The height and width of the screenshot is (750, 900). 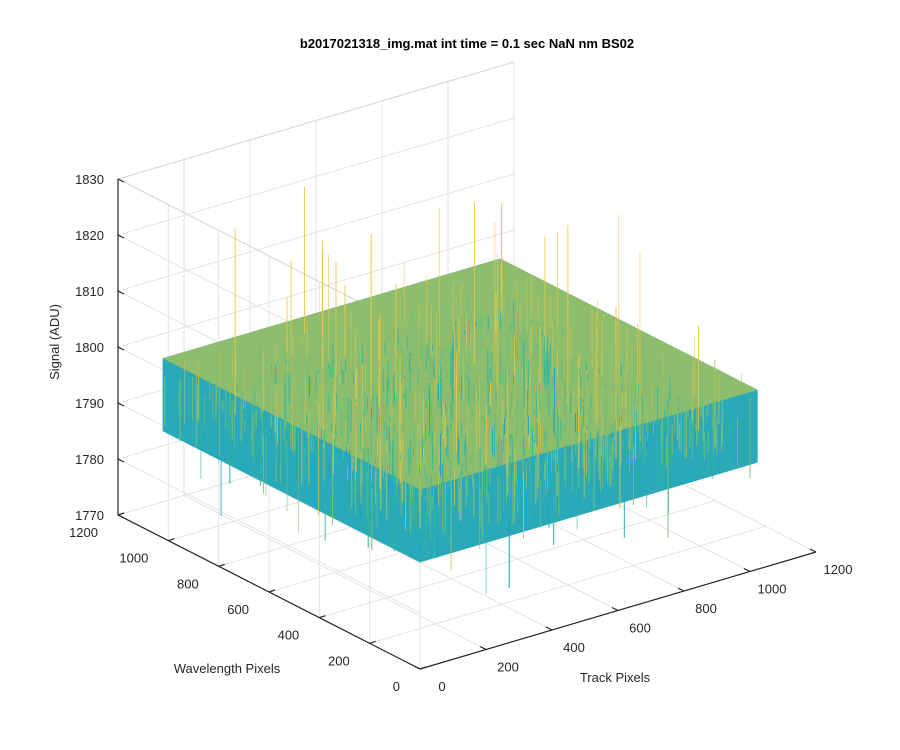 I want to click on y-tick-label: 0, so click(x=396, y=686).